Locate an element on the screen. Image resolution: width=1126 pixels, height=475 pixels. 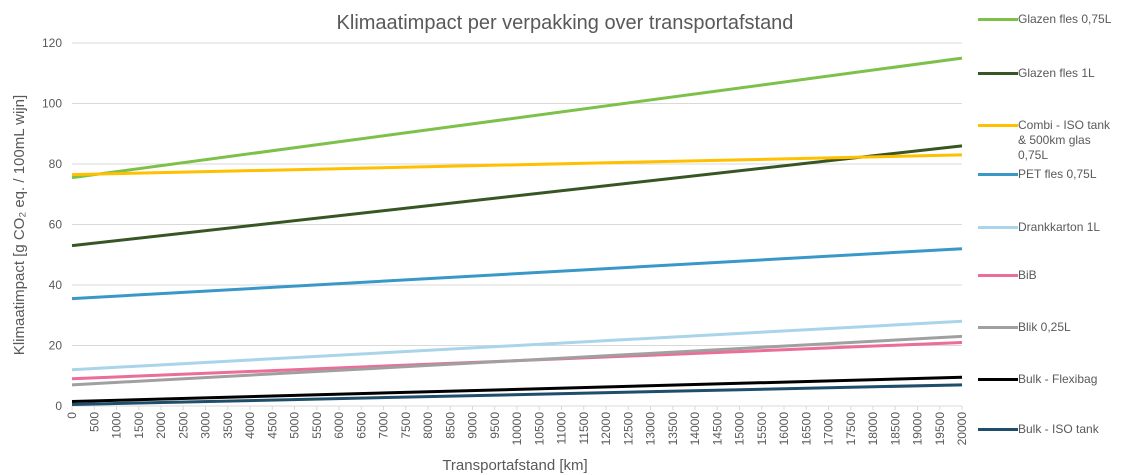
x-tick-label: 9000 is located at coordinates (473, 425).